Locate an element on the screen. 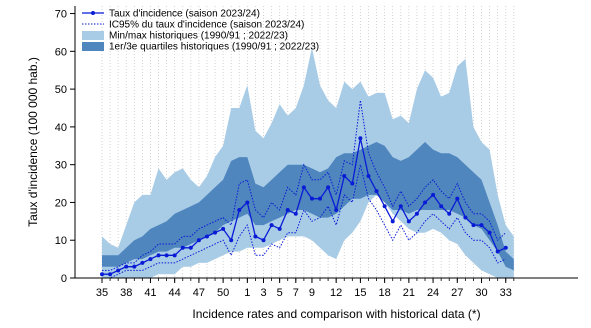 This screenshot has height=328, width=591. x-tick-label: 9 is located at coordinates (312, 293).